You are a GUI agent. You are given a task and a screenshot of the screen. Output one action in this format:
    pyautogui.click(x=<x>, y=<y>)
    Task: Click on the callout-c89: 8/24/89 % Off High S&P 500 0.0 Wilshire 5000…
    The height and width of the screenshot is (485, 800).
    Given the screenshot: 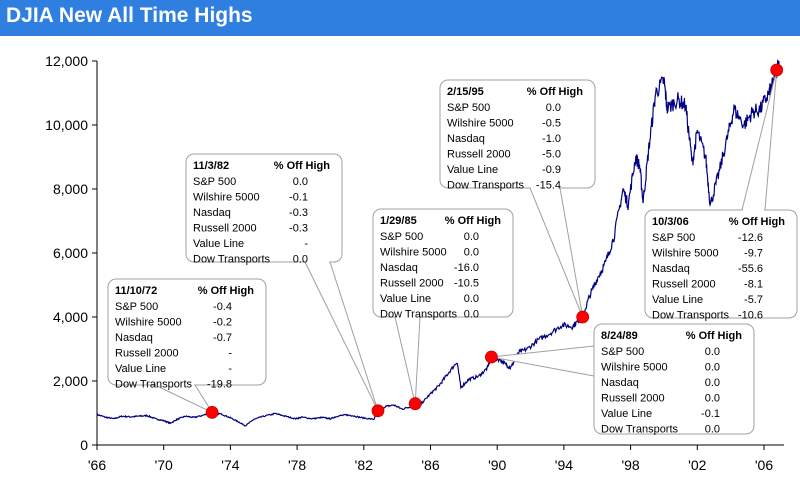 What is the action you would take?
    pyautogui.click(x=623, y=379)
    